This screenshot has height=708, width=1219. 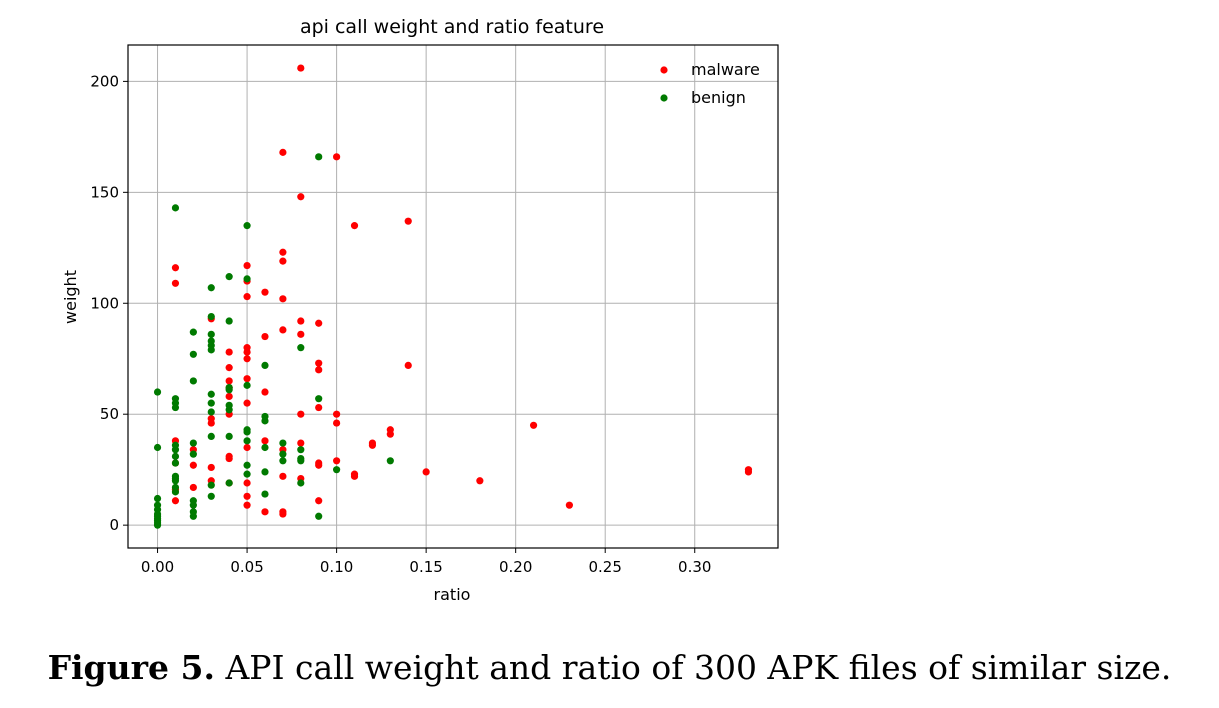 What do you see at coordinates (104, 192) in the screenshot?
I see `y-tick-label: 150` at bounding box center [104, 192].